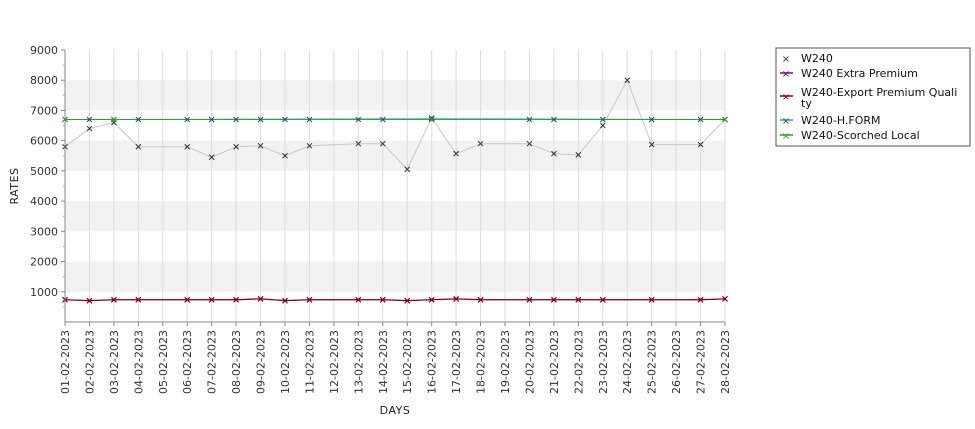 The height and width of the screenshot is (429, 975). What do you see at coordinates (786, 136) in the screenshot?
I see `legend-marker-w240-scorched-local: ×` at bounding box center [786, 136].